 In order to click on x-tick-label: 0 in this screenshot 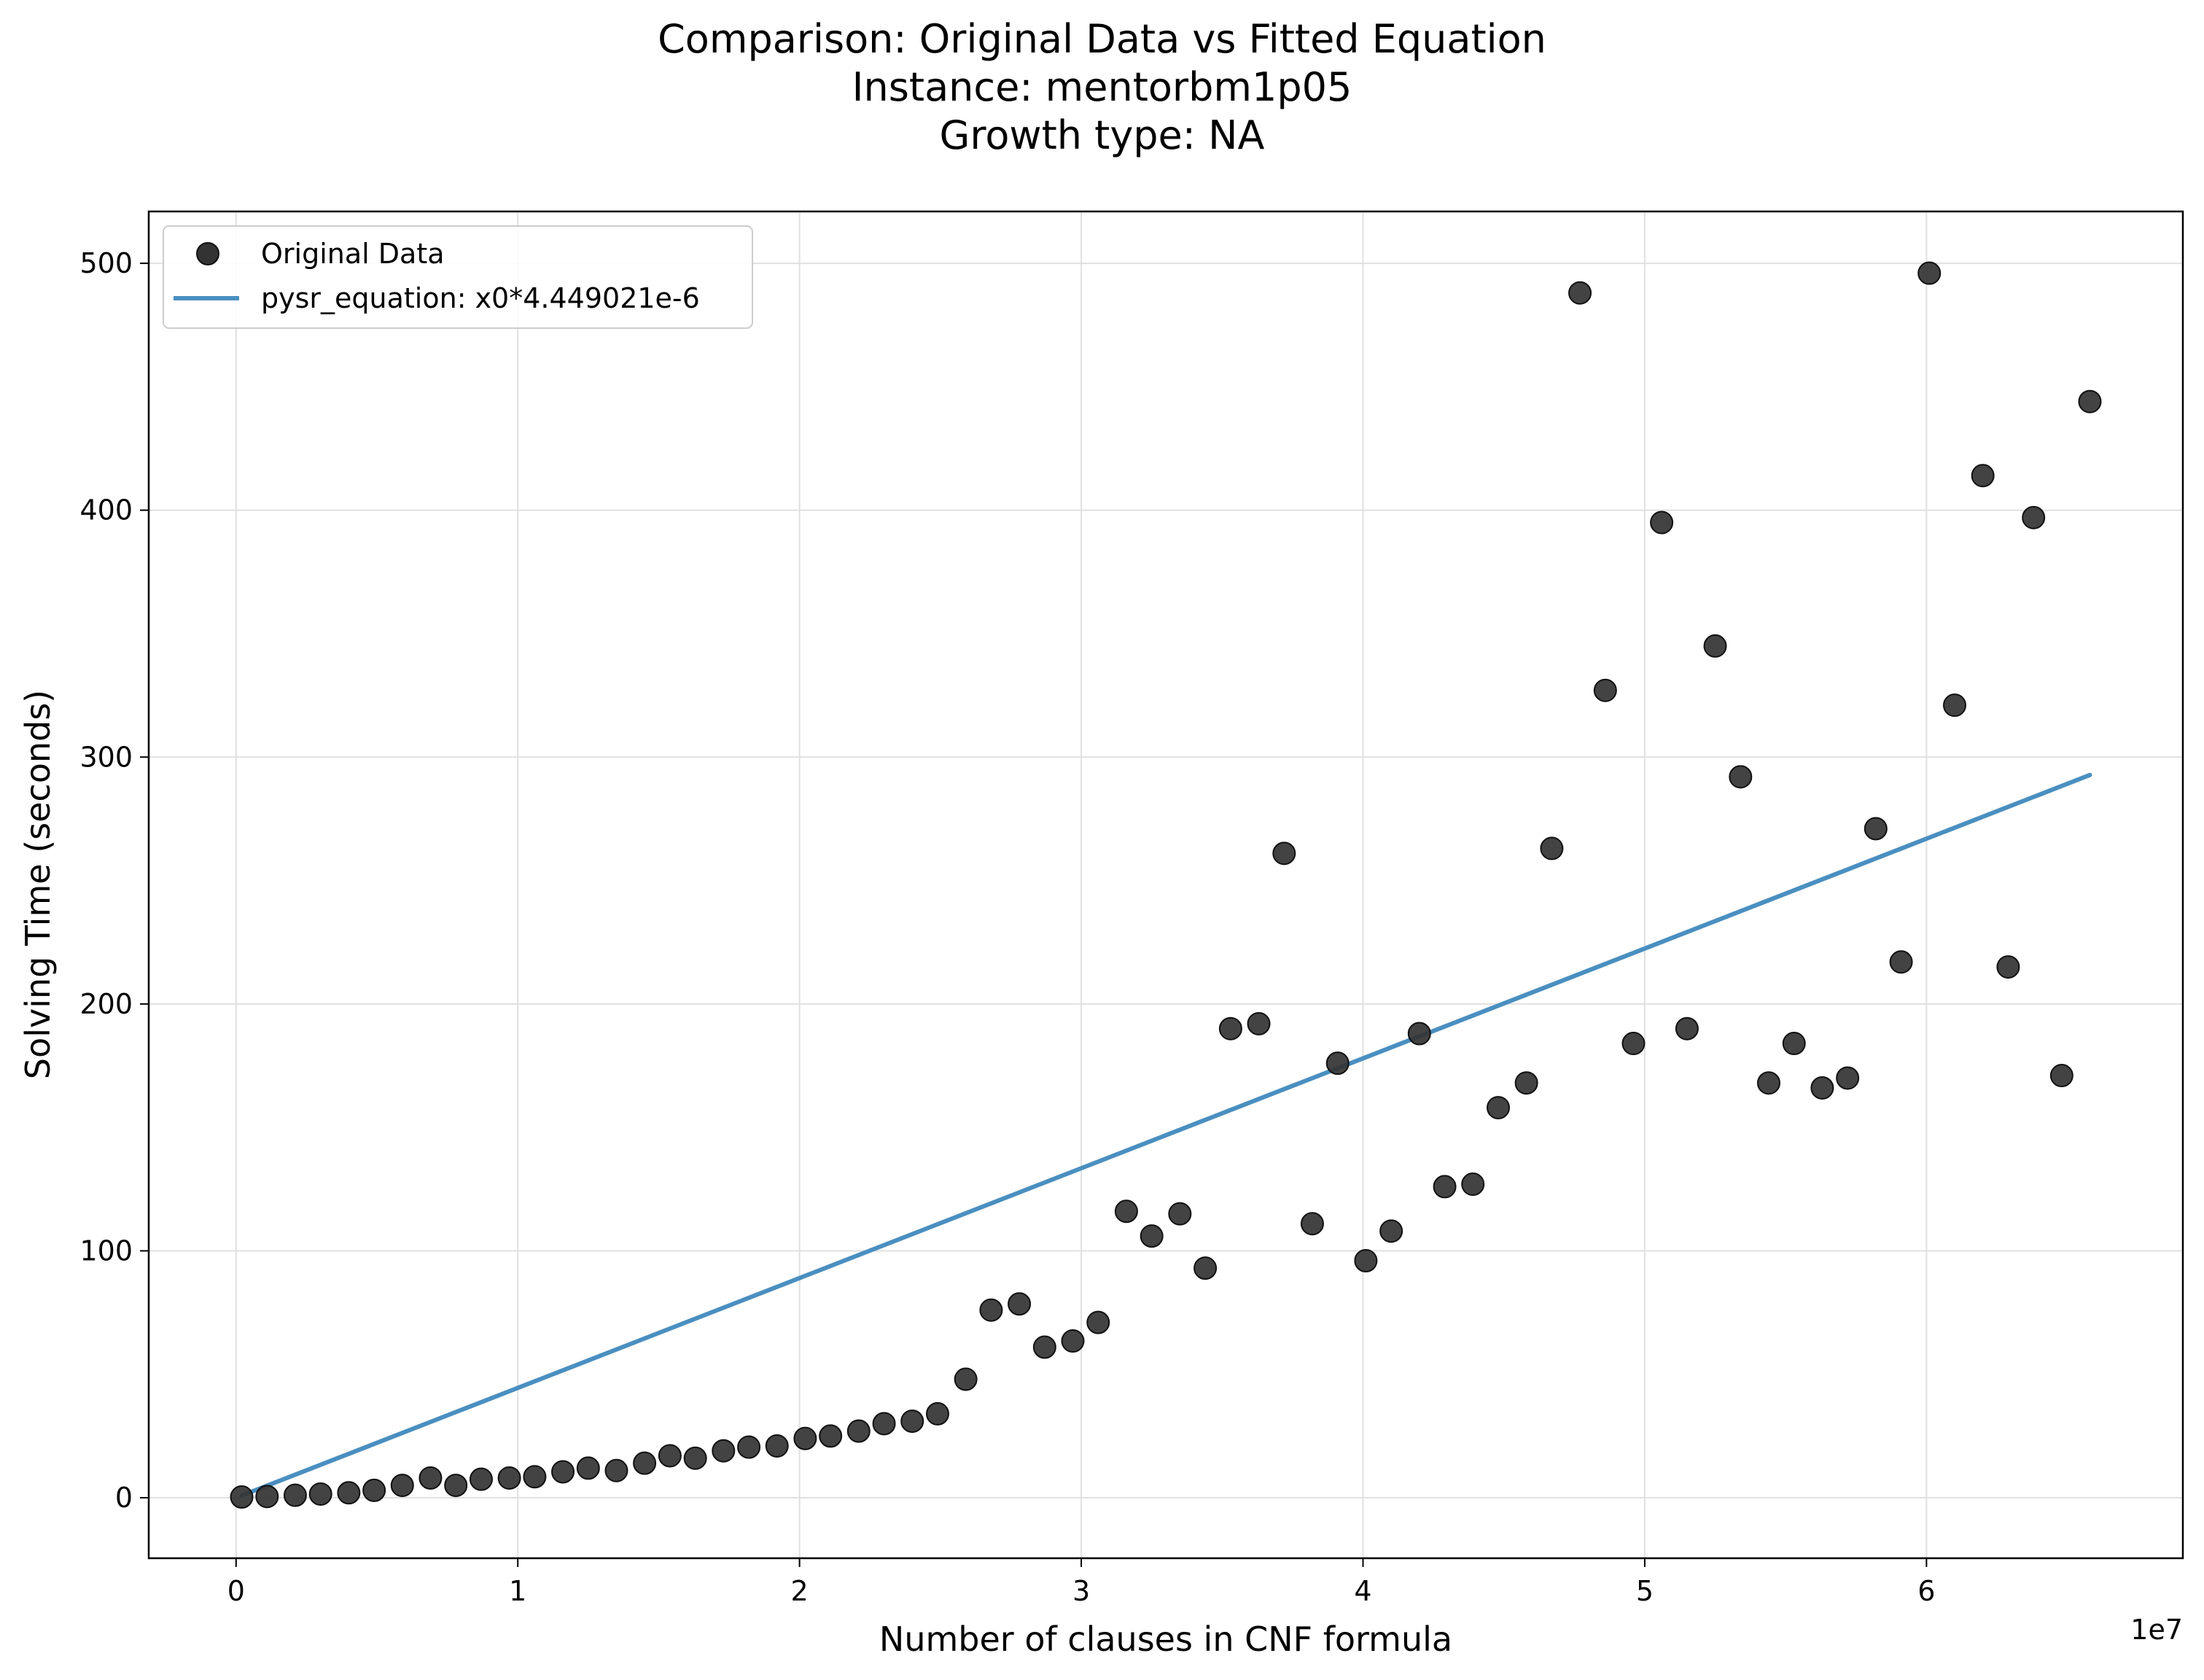, I will do `click(236, 1591)`.